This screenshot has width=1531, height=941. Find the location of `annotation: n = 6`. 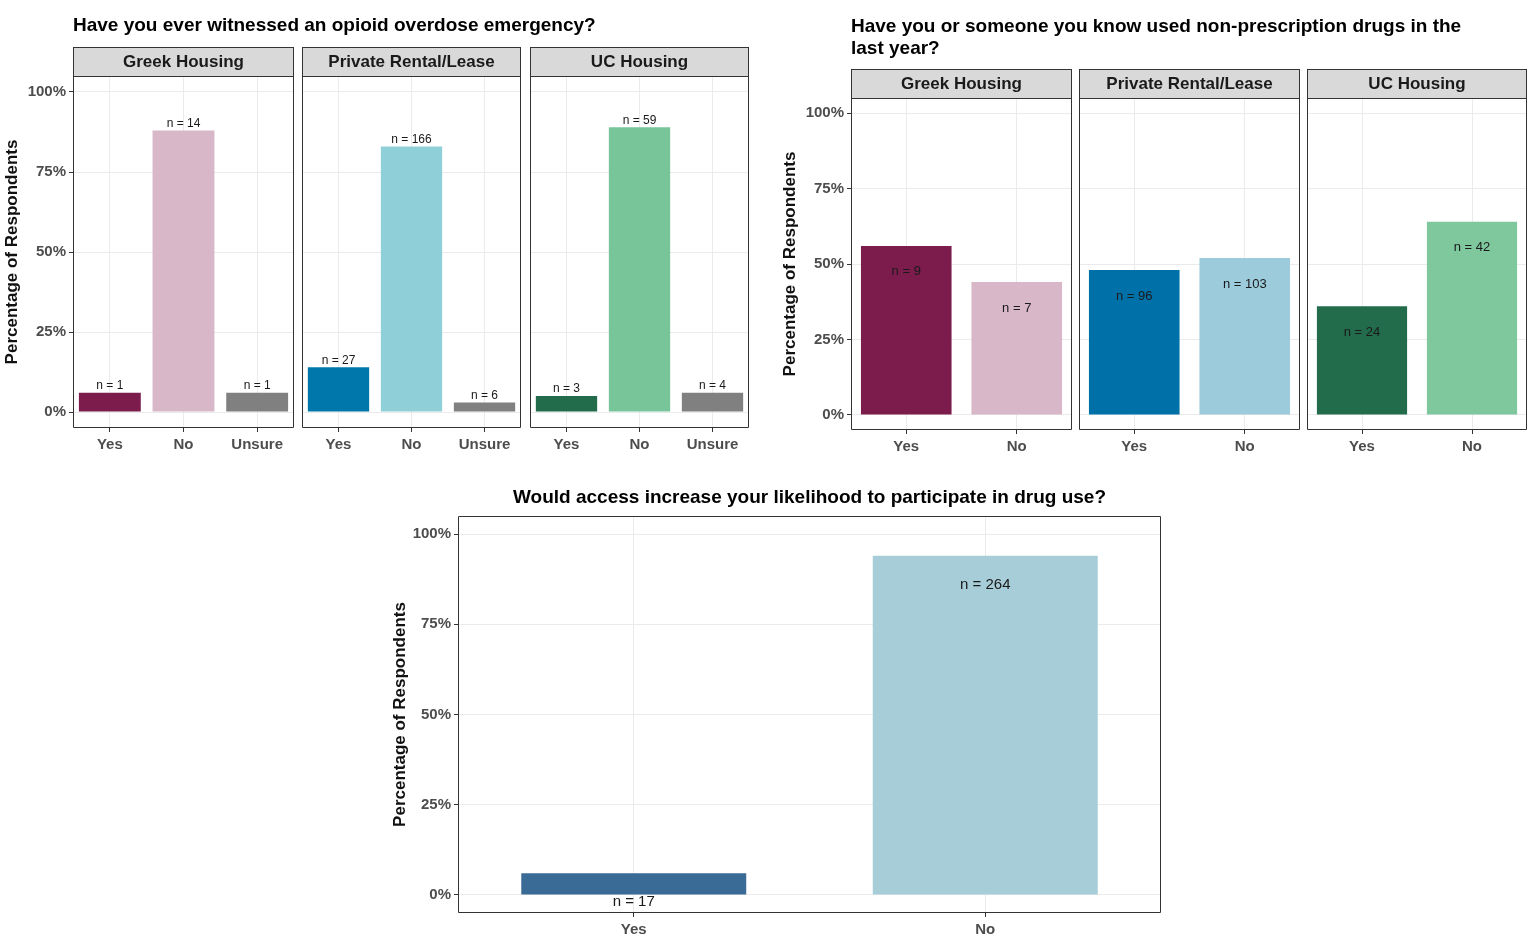

annotation: n = 6 is located at coordinates (484, 394).